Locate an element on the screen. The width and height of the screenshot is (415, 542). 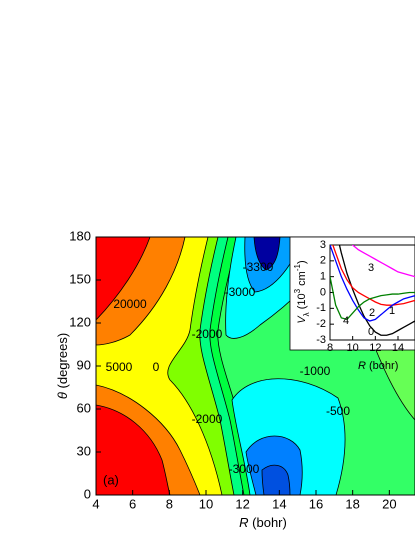
y-tick-label: -2 is located at coordinates (321, 324).